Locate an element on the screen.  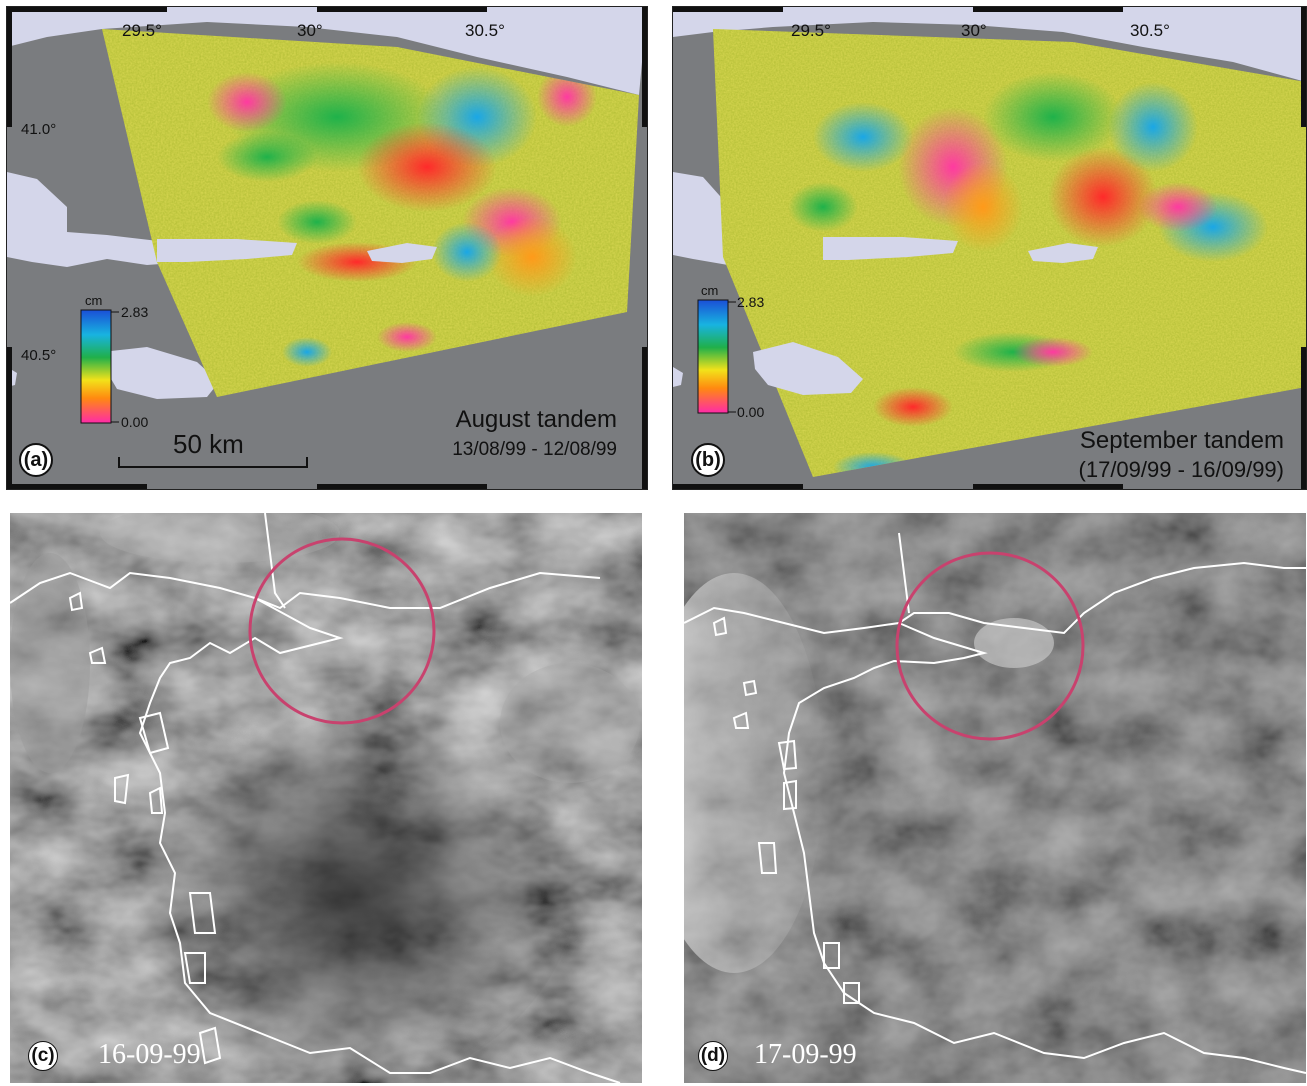
panel-letter-d: (d) is located at coordinates (713, 1056).